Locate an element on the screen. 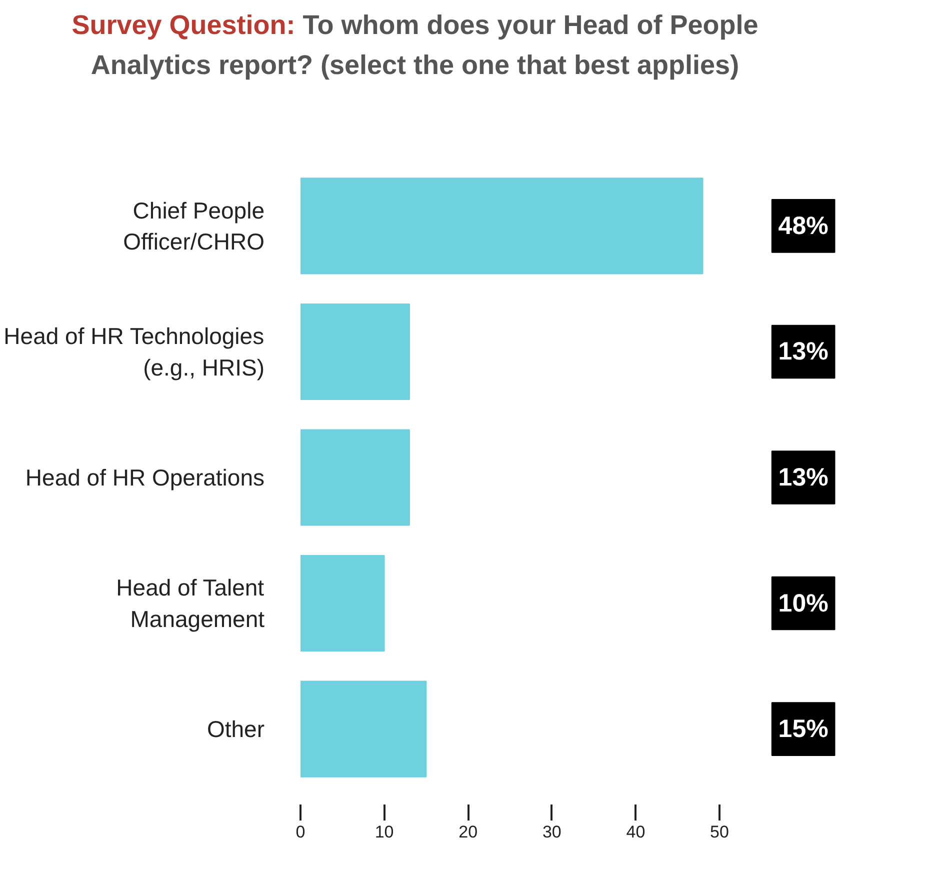 This screenshot has width=947, height=895. data-label: 10% is located at coordinates (803, 603).